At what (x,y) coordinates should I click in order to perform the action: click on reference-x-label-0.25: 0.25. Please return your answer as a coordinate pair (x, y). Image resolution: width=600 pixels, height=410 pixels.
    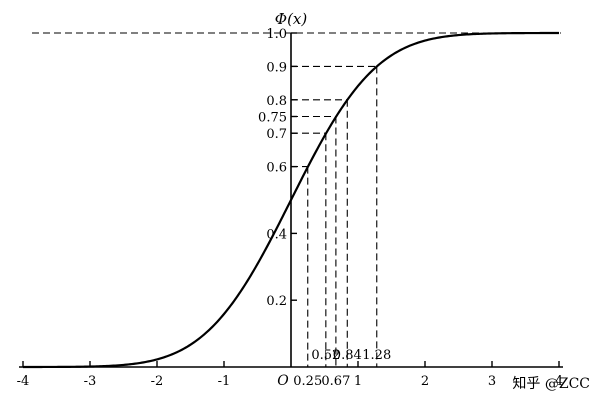
    Looking at the image, I should click on (307, 381).